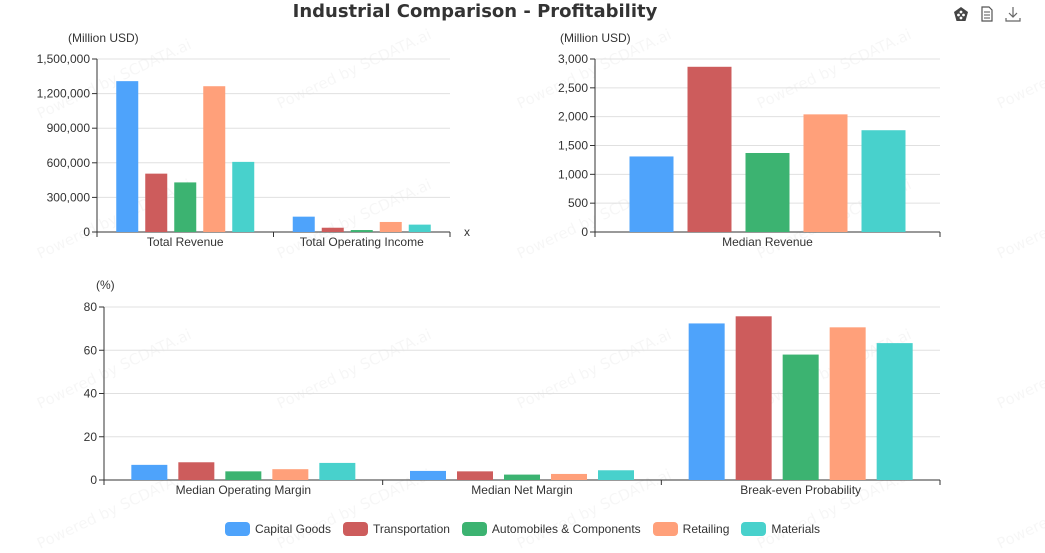 The image size is (1045, 553). Describe the element at coordinates (69, 197) in the screenshot. I see `y-tick-label: 300,000` at that location.